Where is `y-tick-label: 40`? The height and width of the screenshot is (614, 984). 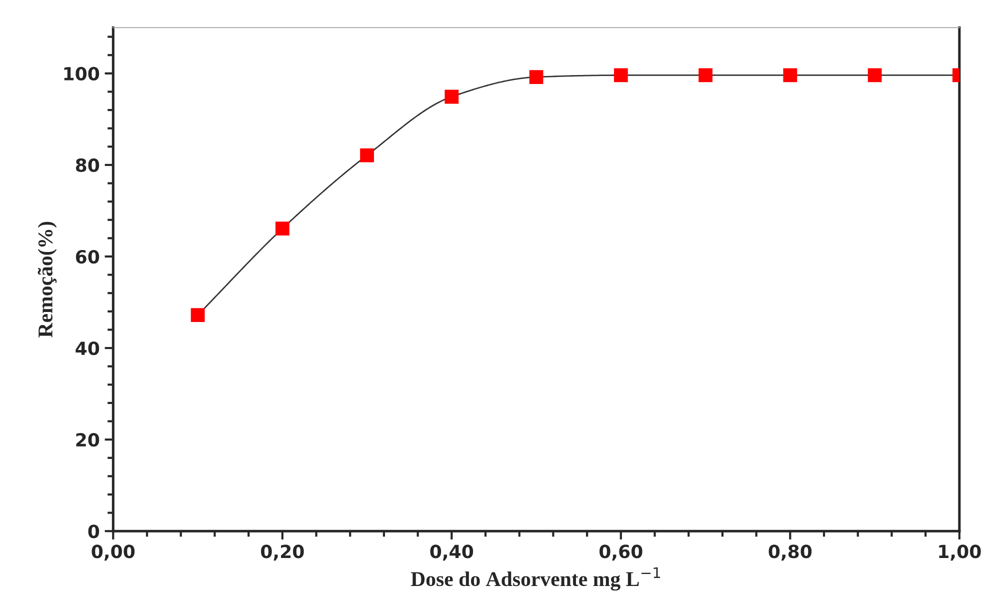 y-tick-label: 40 is located at coordinates (88, 348).